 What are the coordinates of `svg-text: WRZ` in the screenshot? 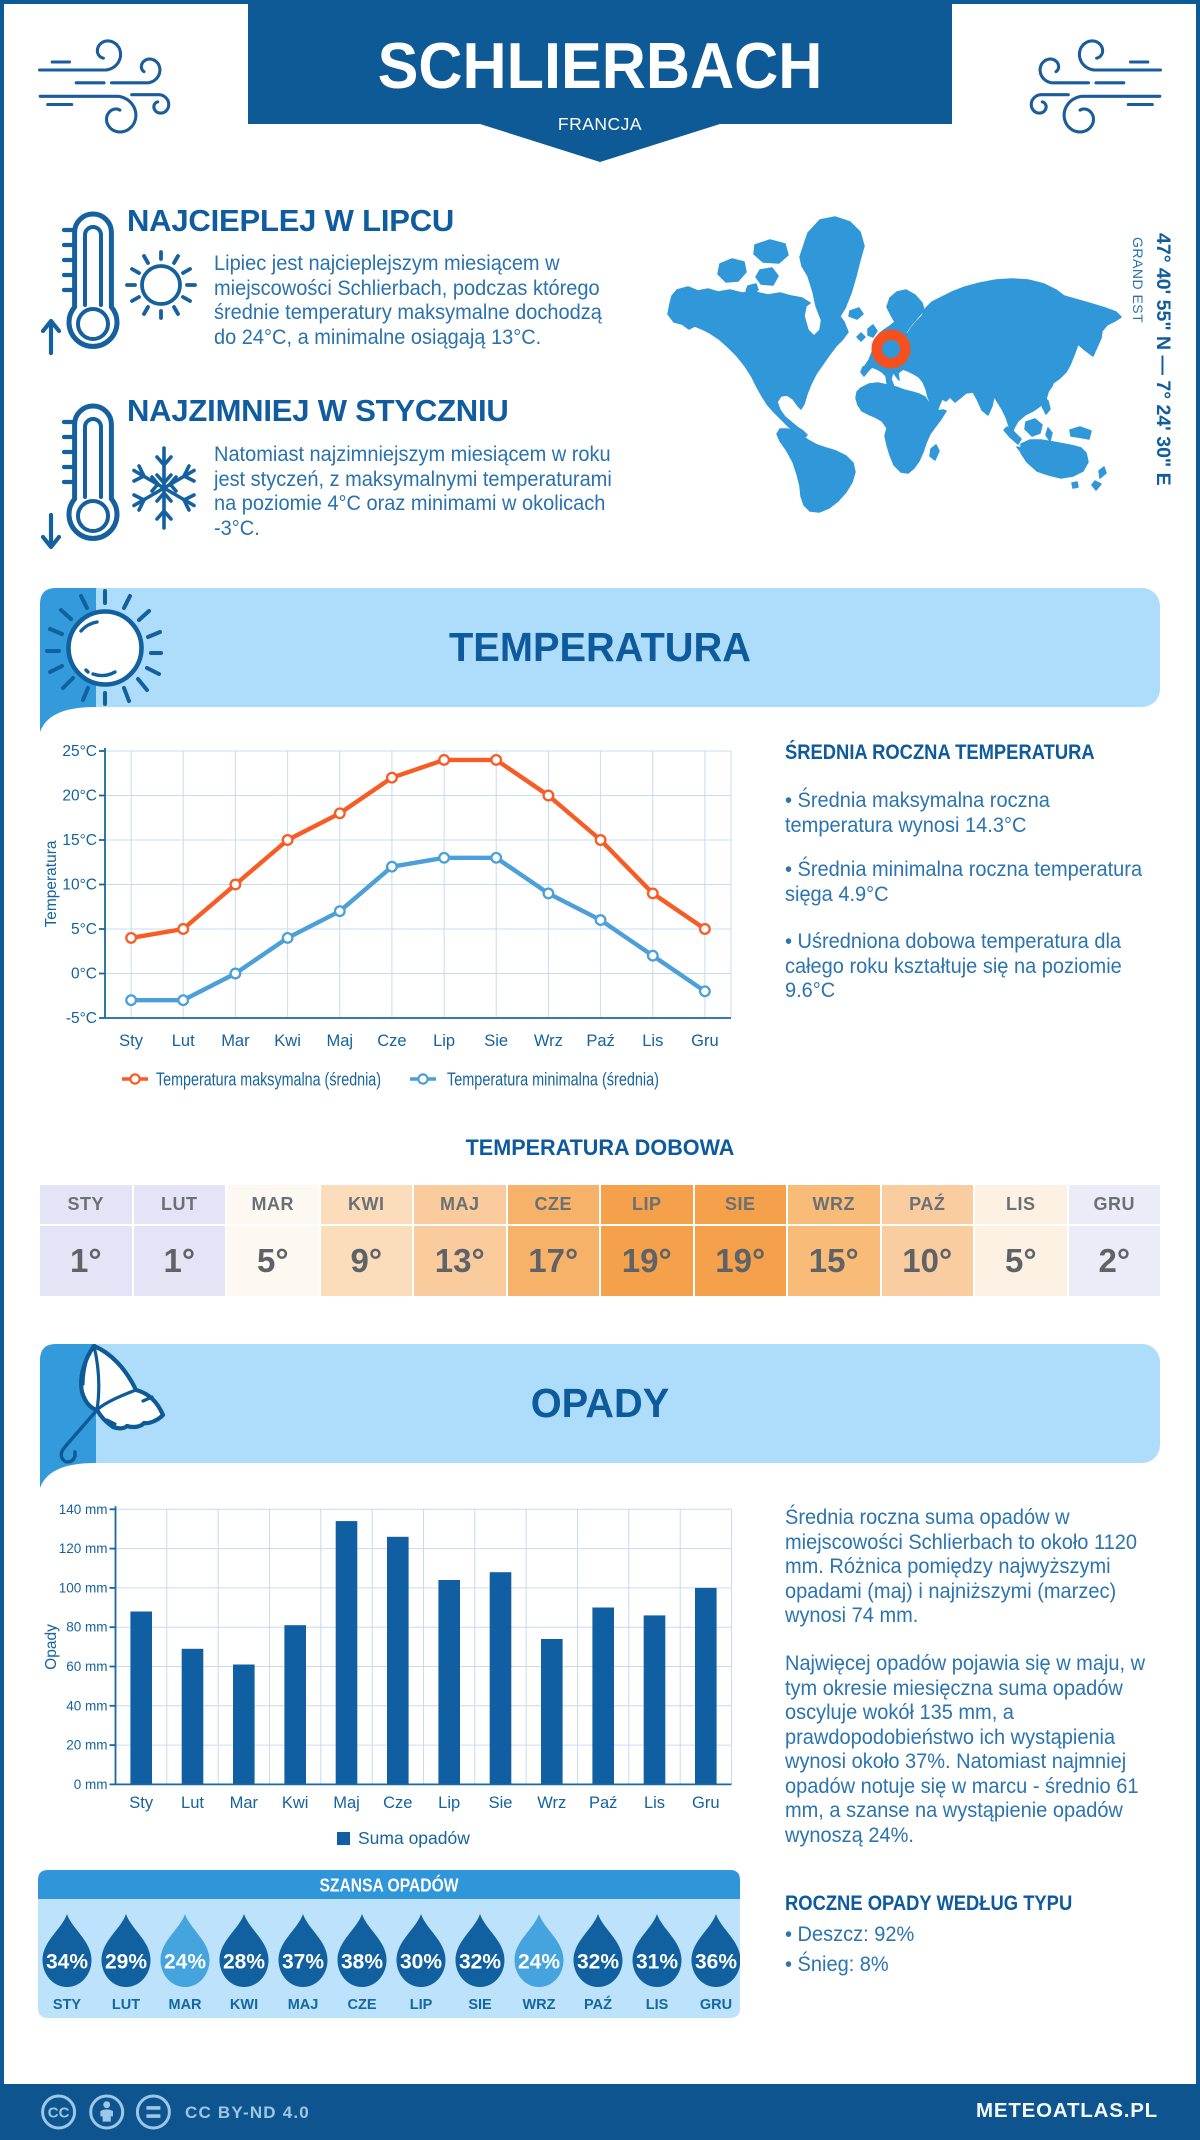 It's located at (538, 2005).